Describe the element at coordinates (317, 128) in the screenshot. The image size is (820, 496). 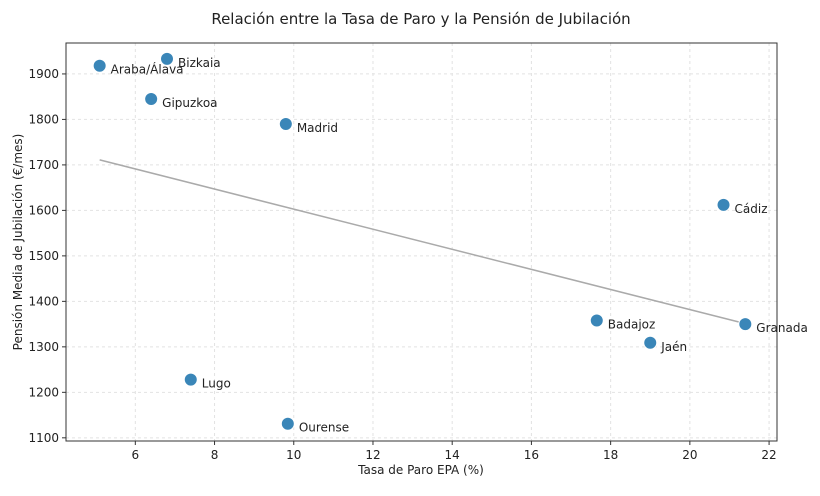
I see `point-label: Madrid` at that location.